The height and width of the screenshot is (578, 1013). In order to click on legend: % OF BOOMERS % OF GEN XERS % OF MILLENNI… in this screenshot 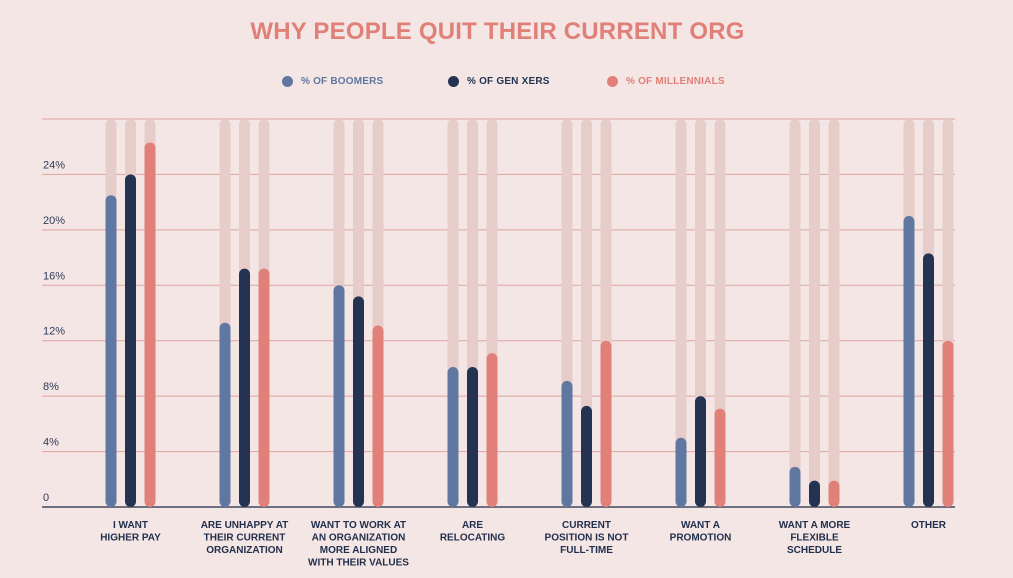, I will do `click(506, 84)`.